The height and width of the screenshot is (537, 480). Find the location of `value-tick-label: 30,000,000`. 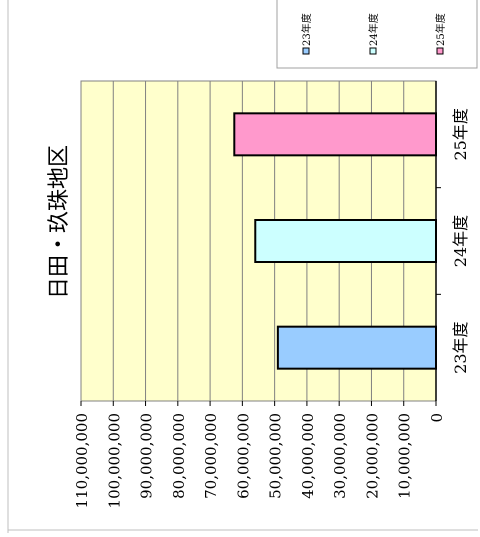

value-tick-label: 30,000,000 is located at coordinates (340, 456).